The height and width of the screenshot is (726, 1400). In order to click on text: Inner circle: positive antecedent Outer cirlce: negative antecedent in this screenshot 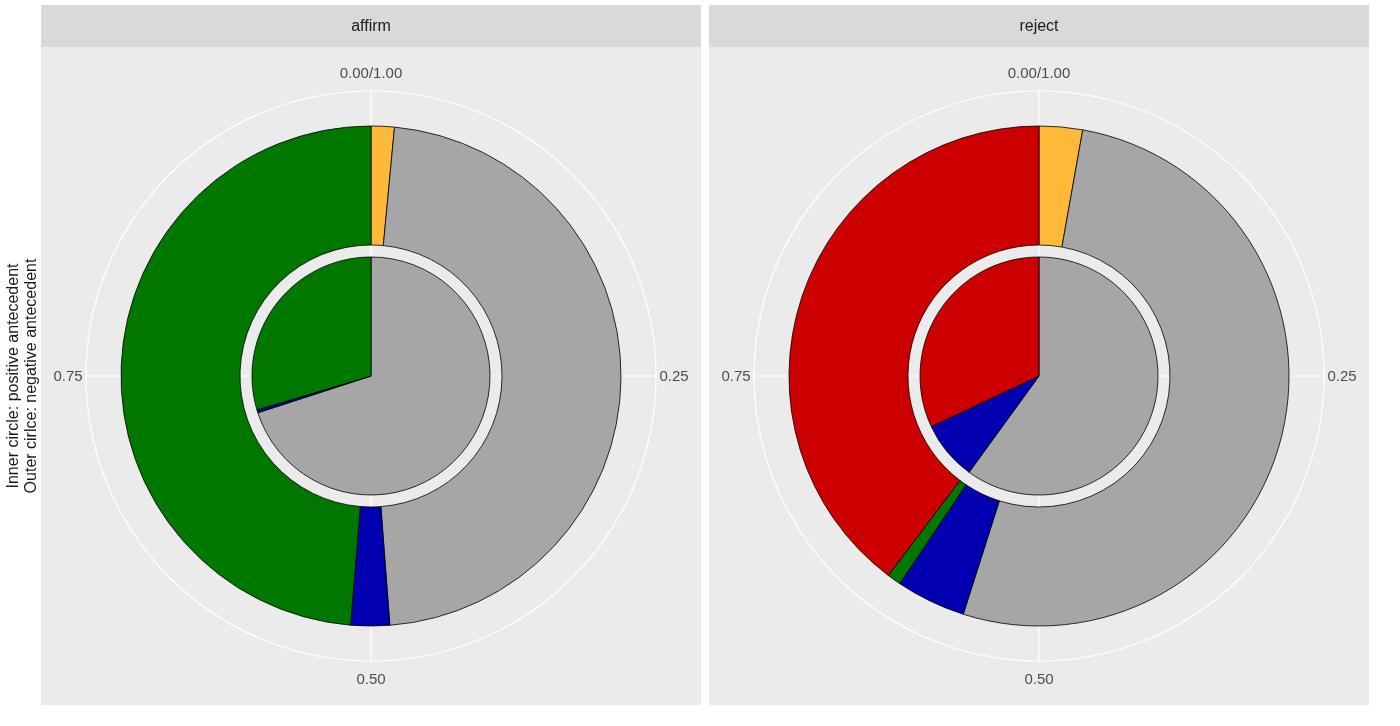, I will do `click(21, 376)`.